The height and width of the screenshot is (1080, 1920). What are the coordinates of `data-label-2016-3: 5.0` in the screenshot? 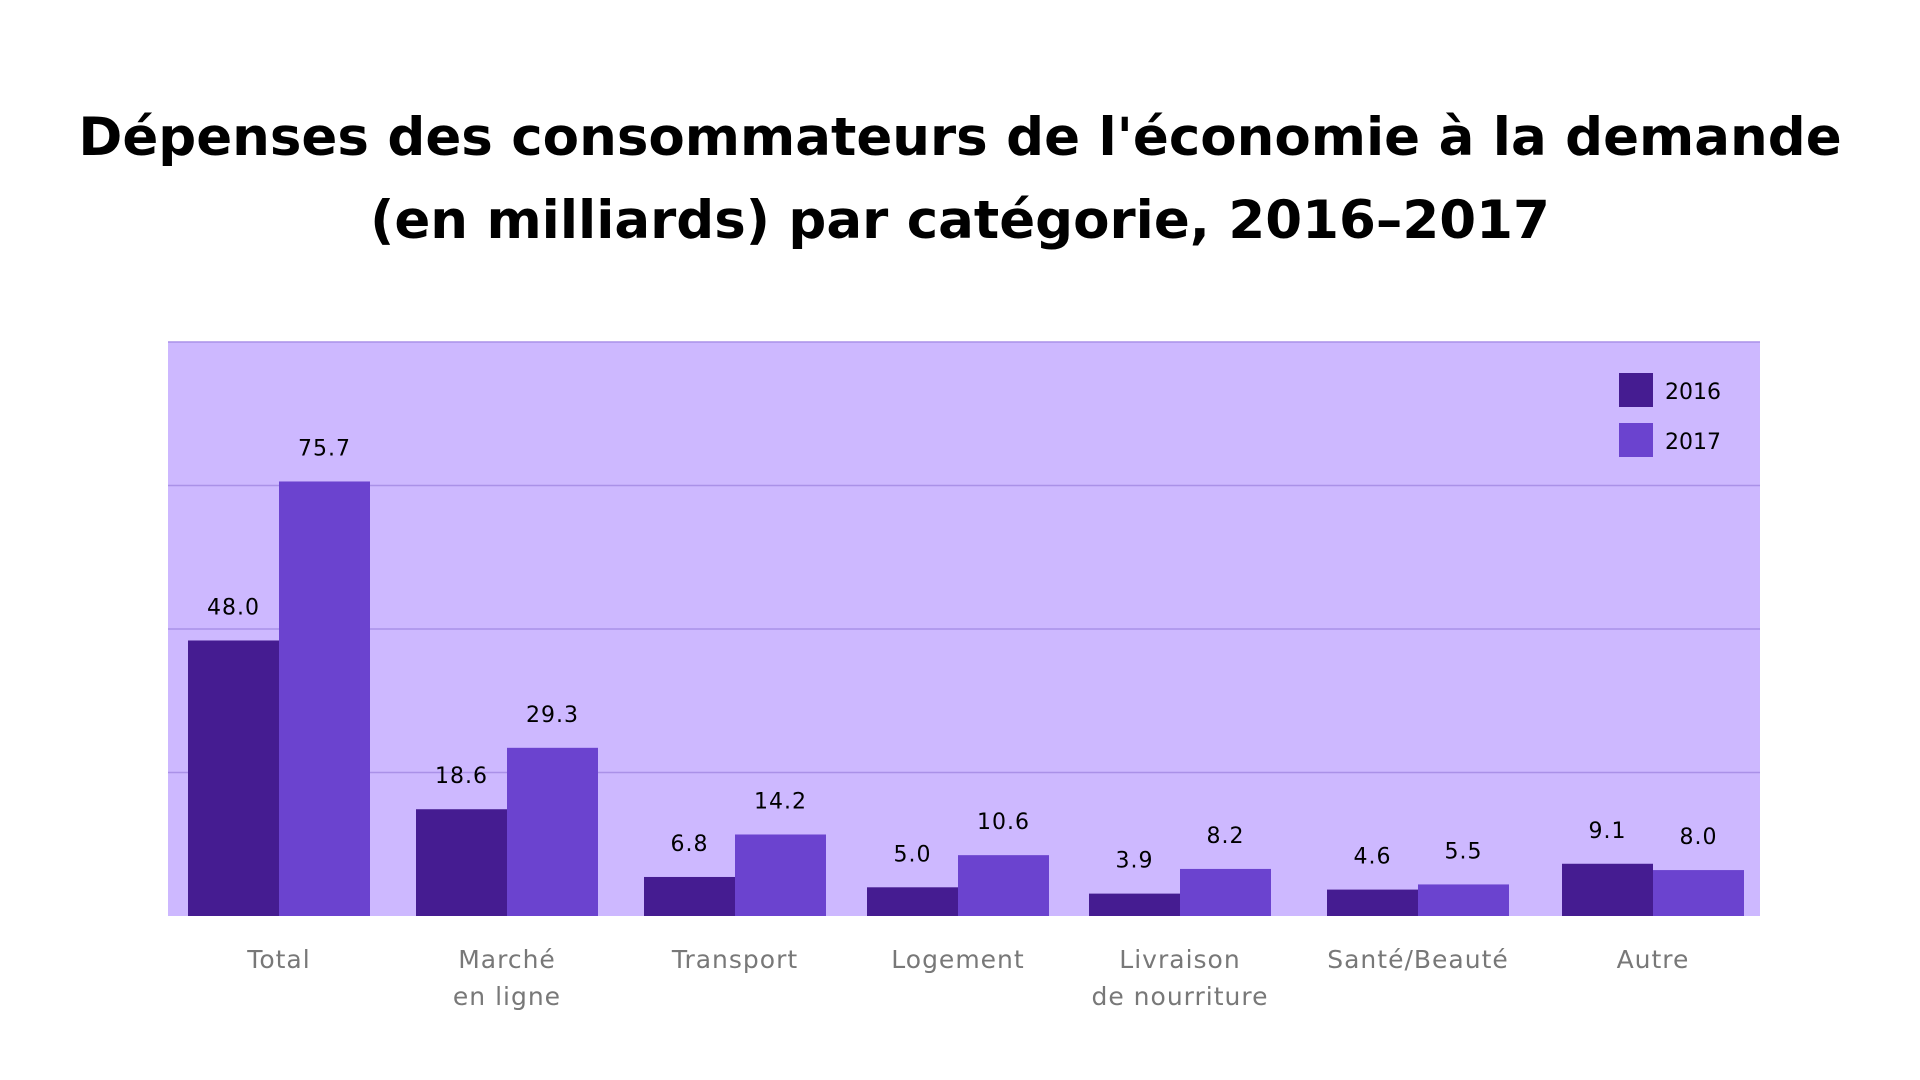 It's located at (913, 854).